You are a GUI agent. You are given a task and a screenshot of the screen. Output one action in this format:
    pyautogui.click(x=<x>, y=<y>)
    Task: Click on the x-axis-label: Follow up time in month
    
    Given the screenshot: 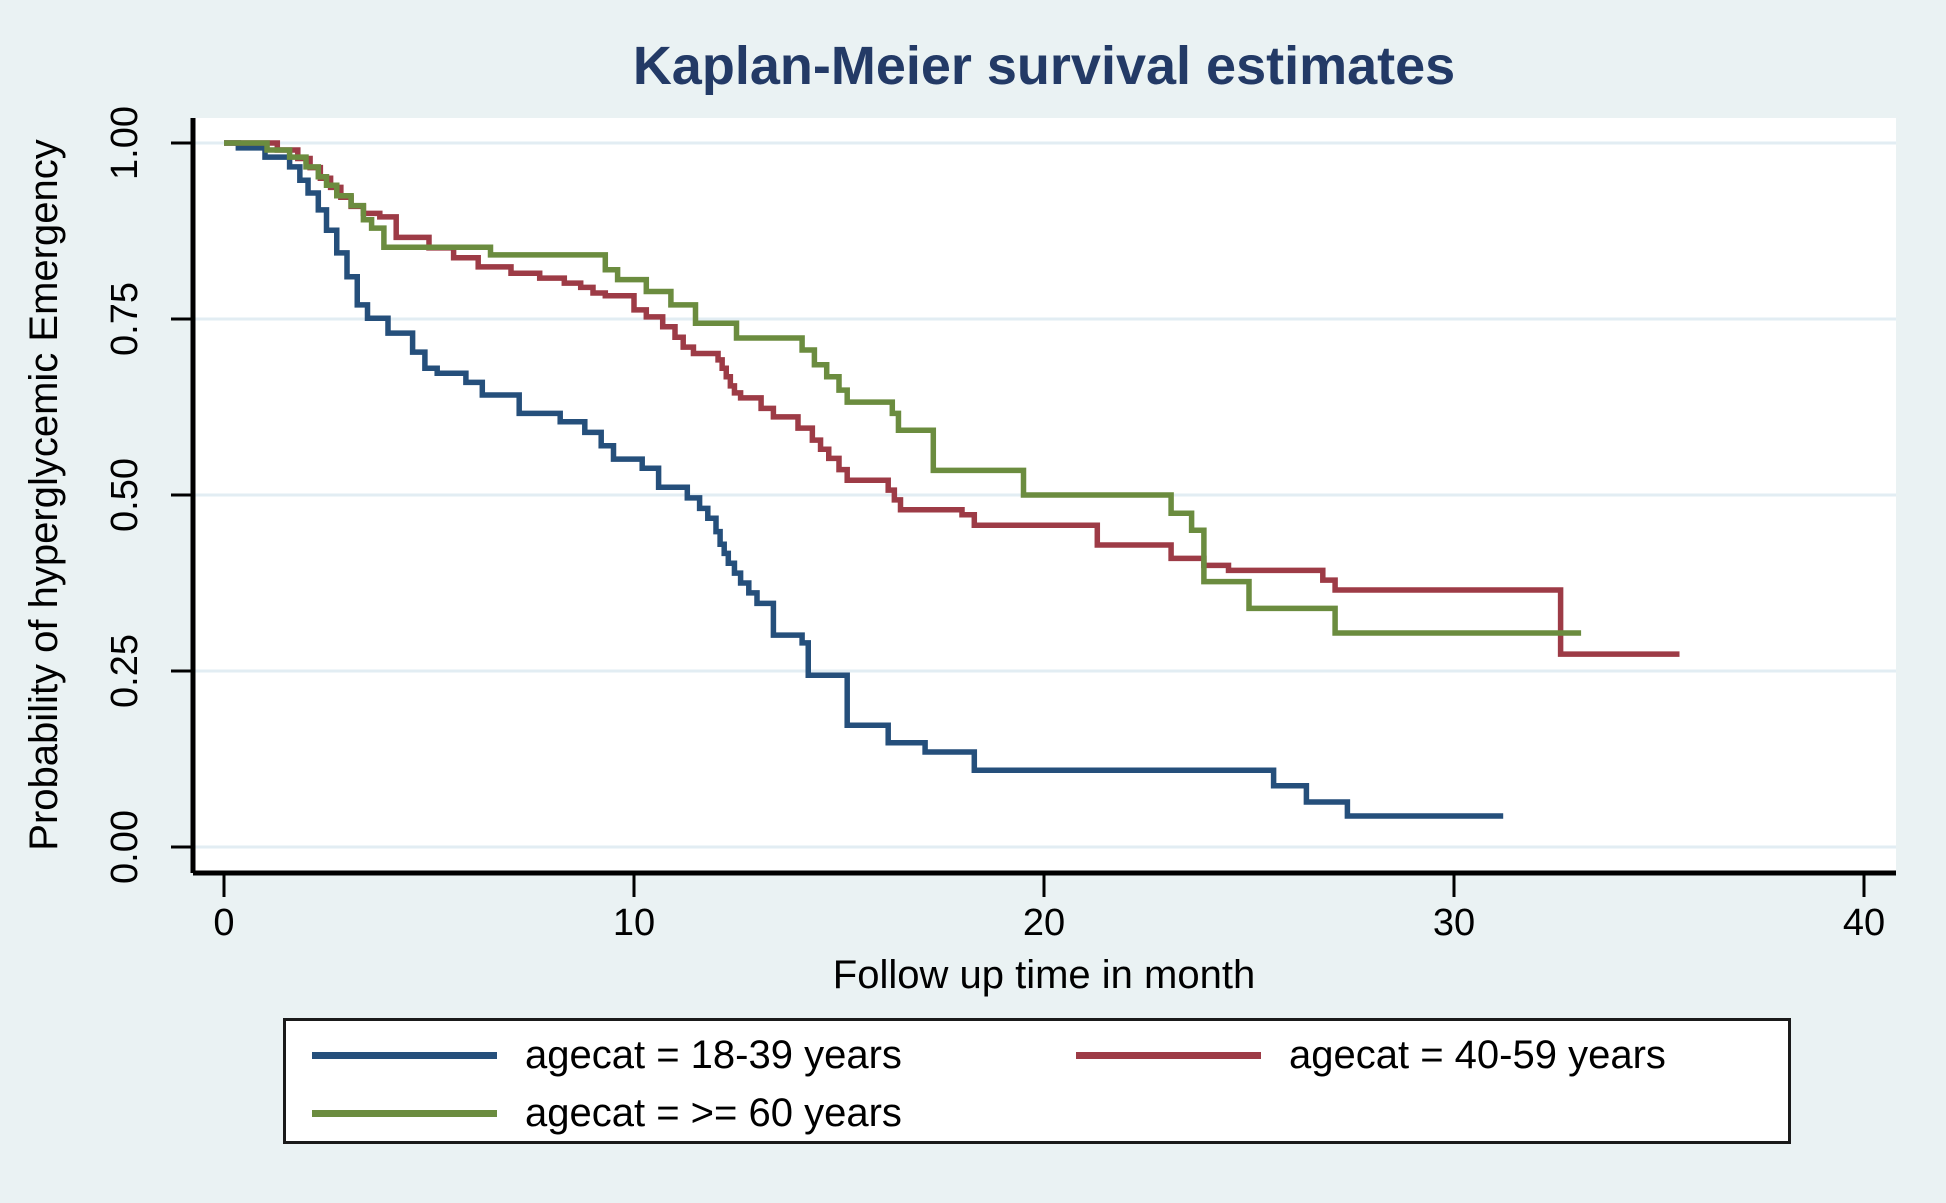 What is the action you would take?
    pyautogui.click(x=1044, y=975)
    